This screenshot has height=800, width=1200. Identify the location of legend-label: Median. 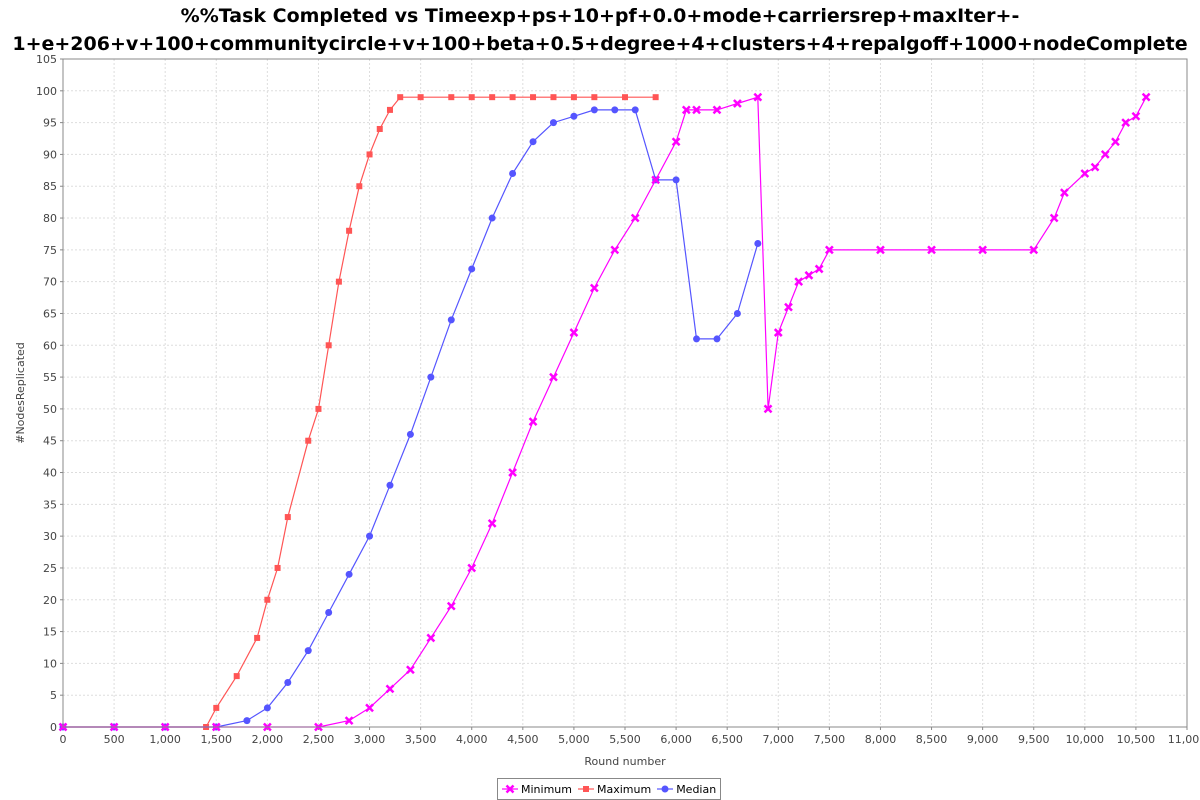
(696, 789).